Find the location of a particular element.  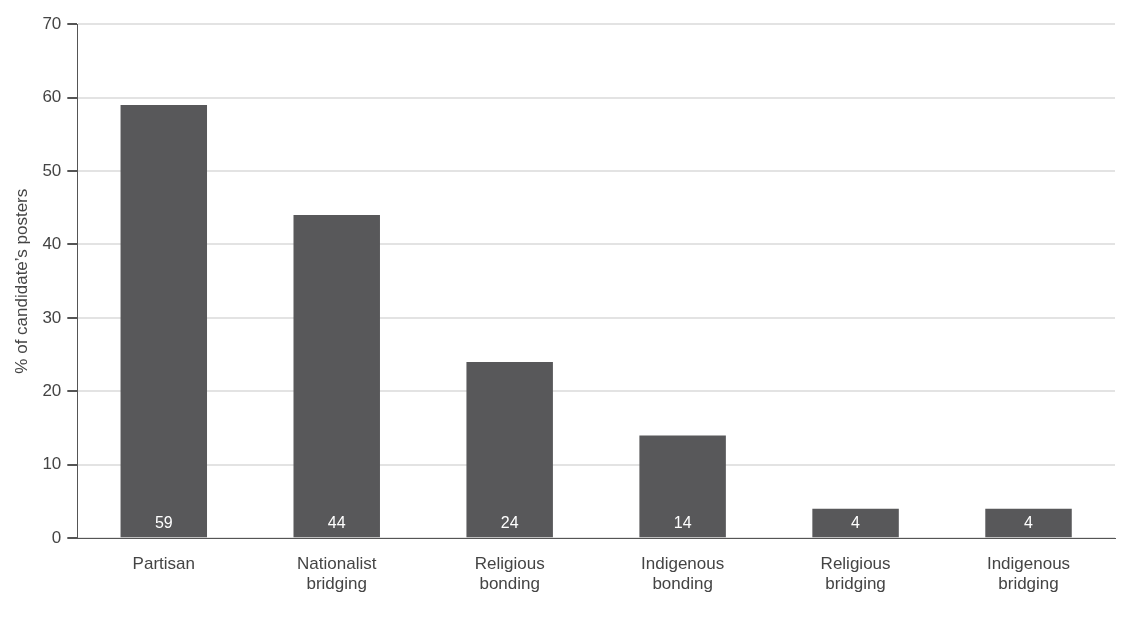

y-tick-label: 0 is located at coordinates (56, 537).